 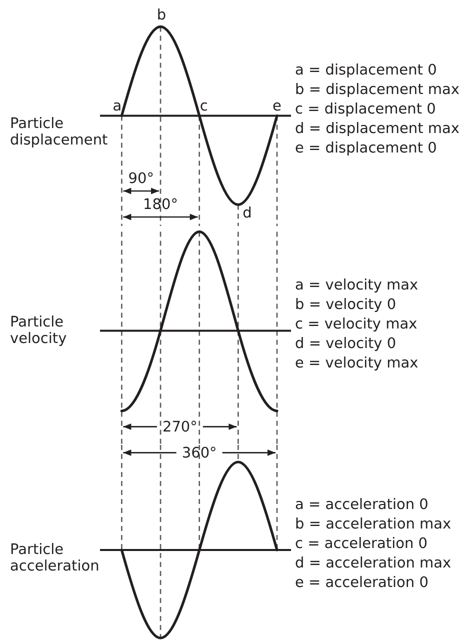 I want to click on annotation: a, so click(x=117, y=106).